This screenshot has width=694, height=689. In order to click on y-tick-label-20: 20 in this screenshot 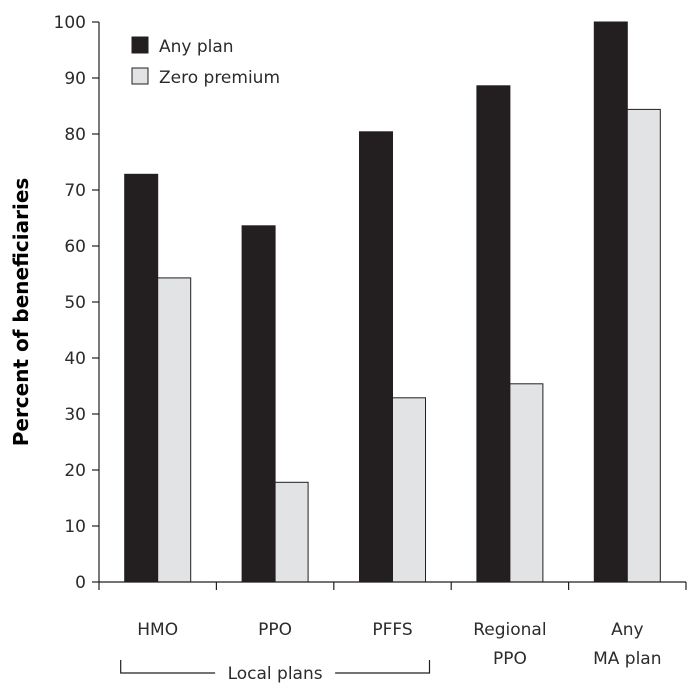, I will do `click(75, 471)`.